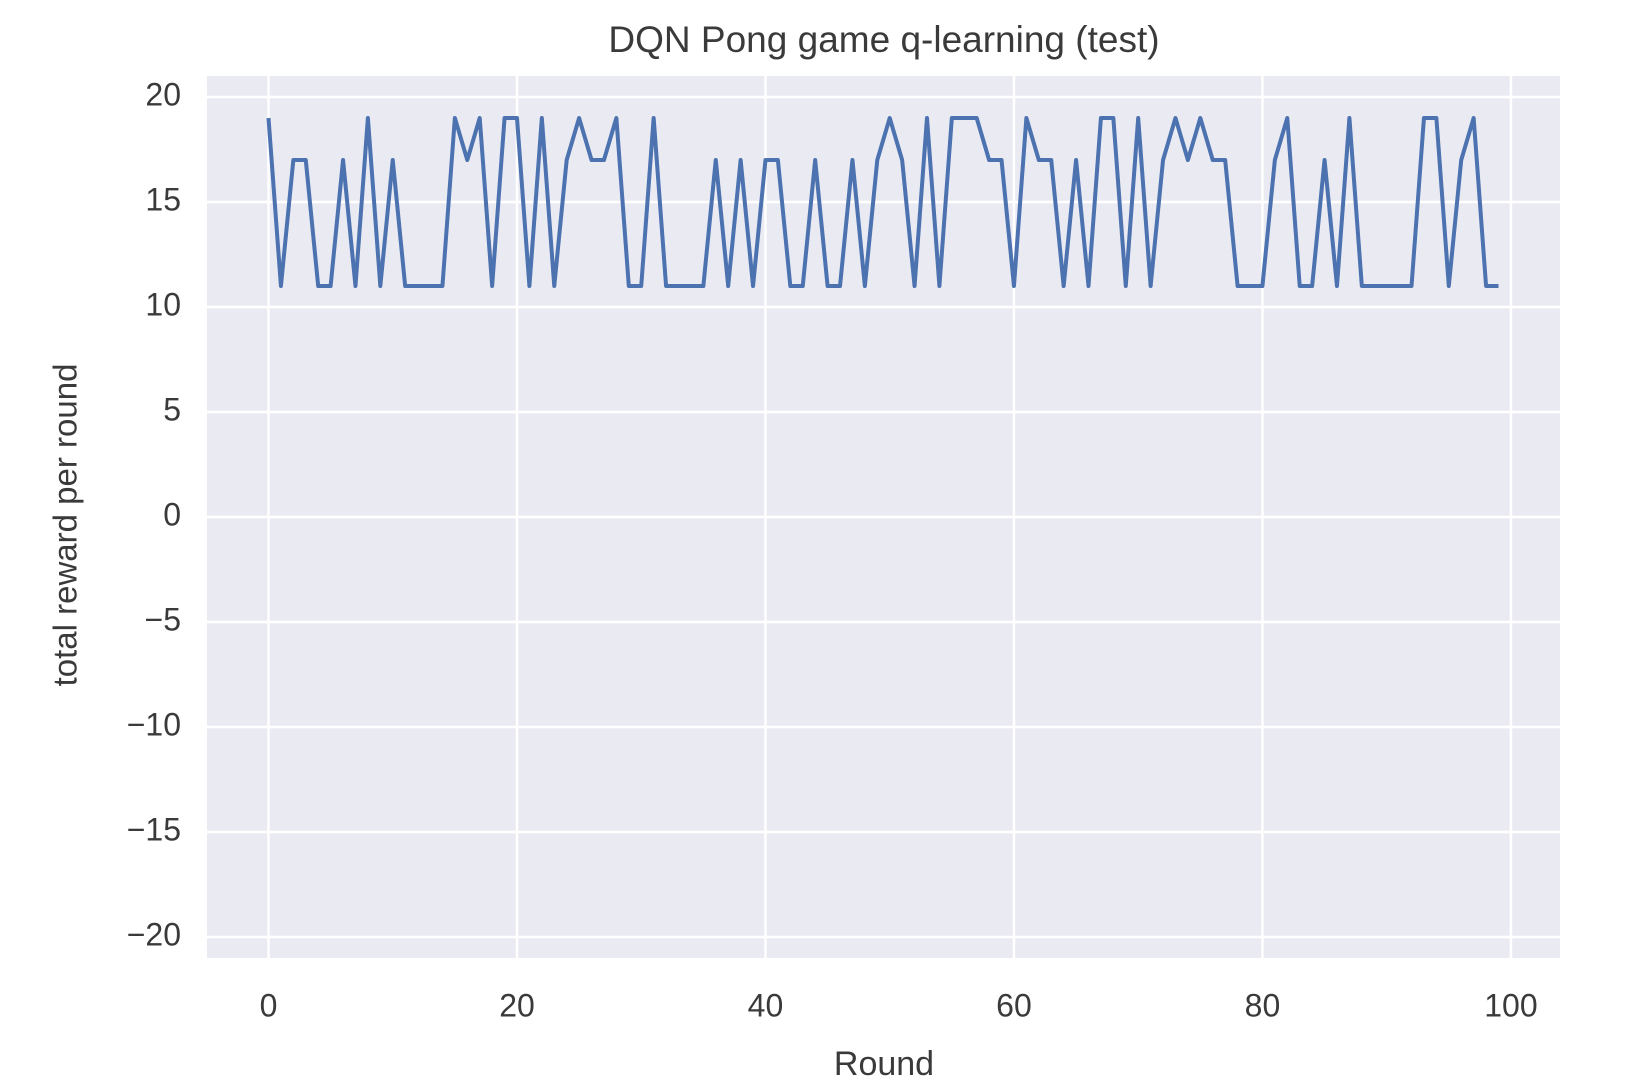  What do you see at coordinates (883, 39) in the screenshot?
I see `chart-title: DQN Pong game q-learning (test)` at bounding box center [883, 39].